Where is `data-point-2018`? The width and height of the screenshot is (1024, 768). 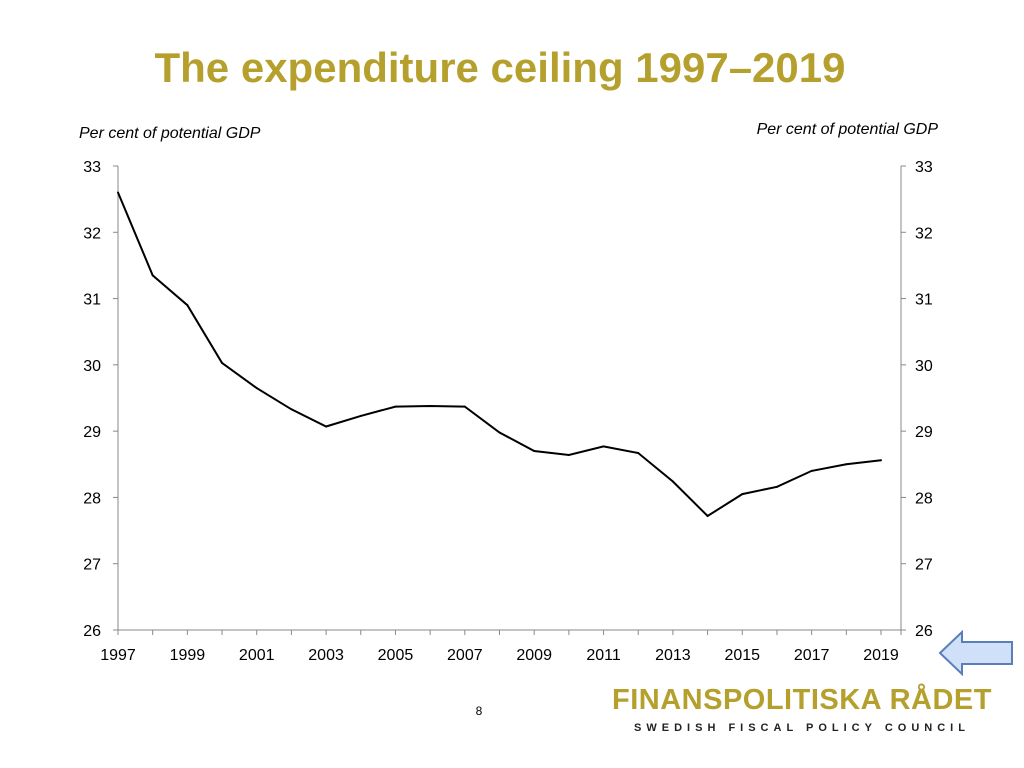
data-point-2018 is located at coordinates (846, 464).